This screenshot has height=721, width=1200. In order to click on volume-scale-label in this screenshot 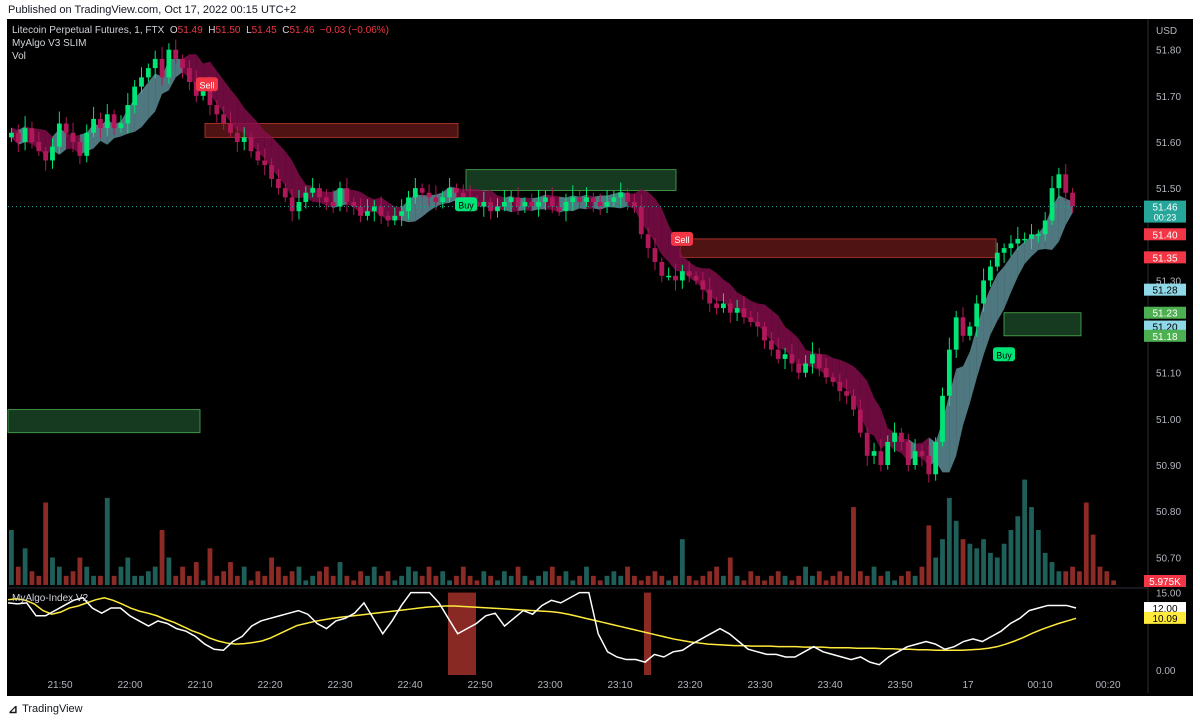, I will do `click(1165, 581)`.